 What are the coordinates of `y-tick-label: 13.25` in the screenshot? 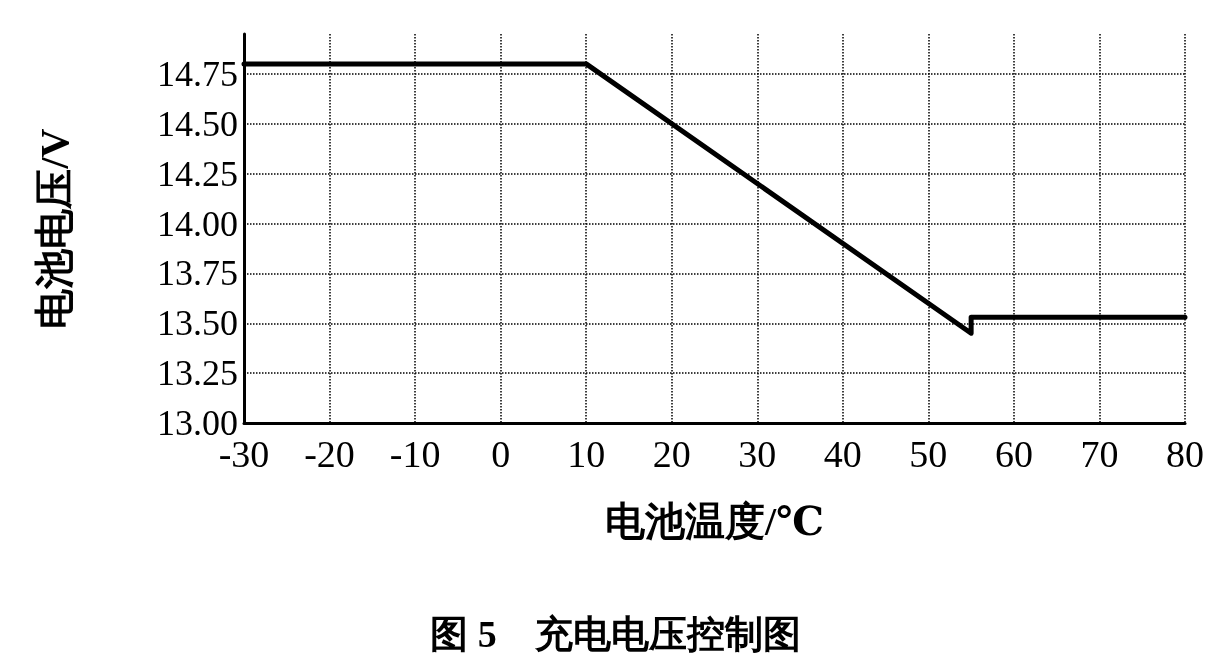 It's located at (197, 373).